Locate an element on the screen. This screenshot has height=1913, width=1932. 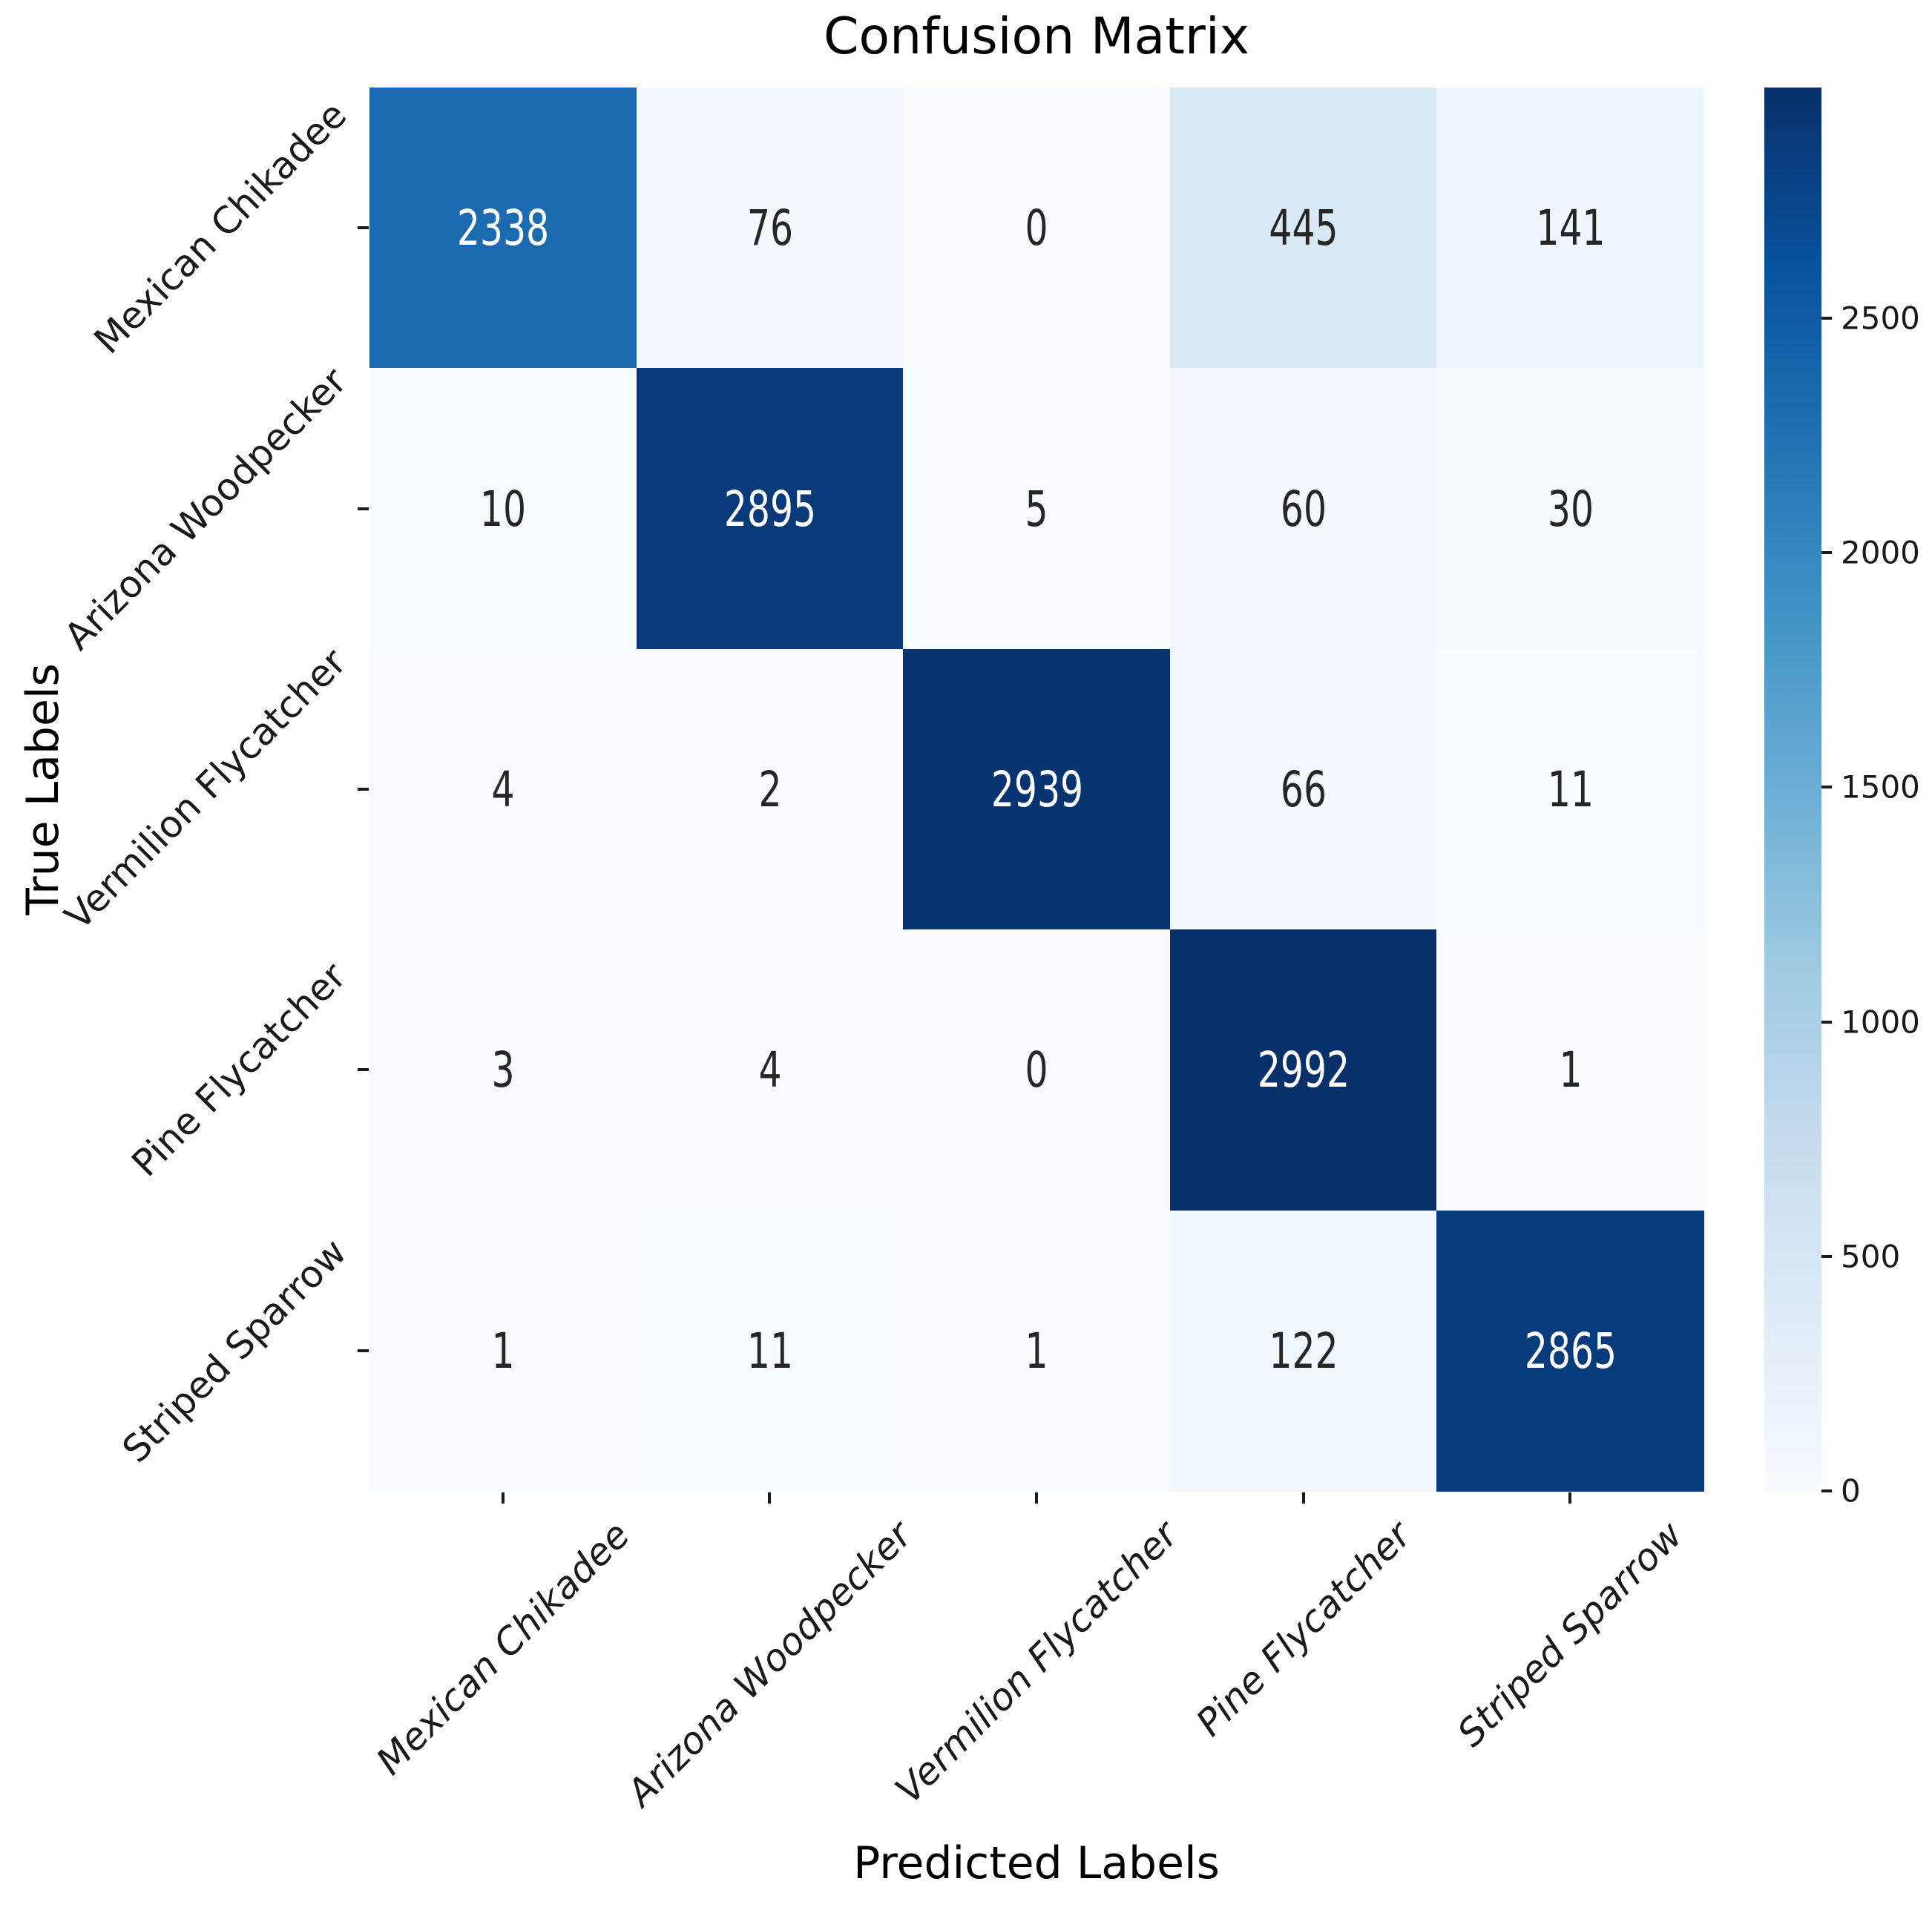
colorbar-tick-label: 0 is located at coordinates (1851, 1490).